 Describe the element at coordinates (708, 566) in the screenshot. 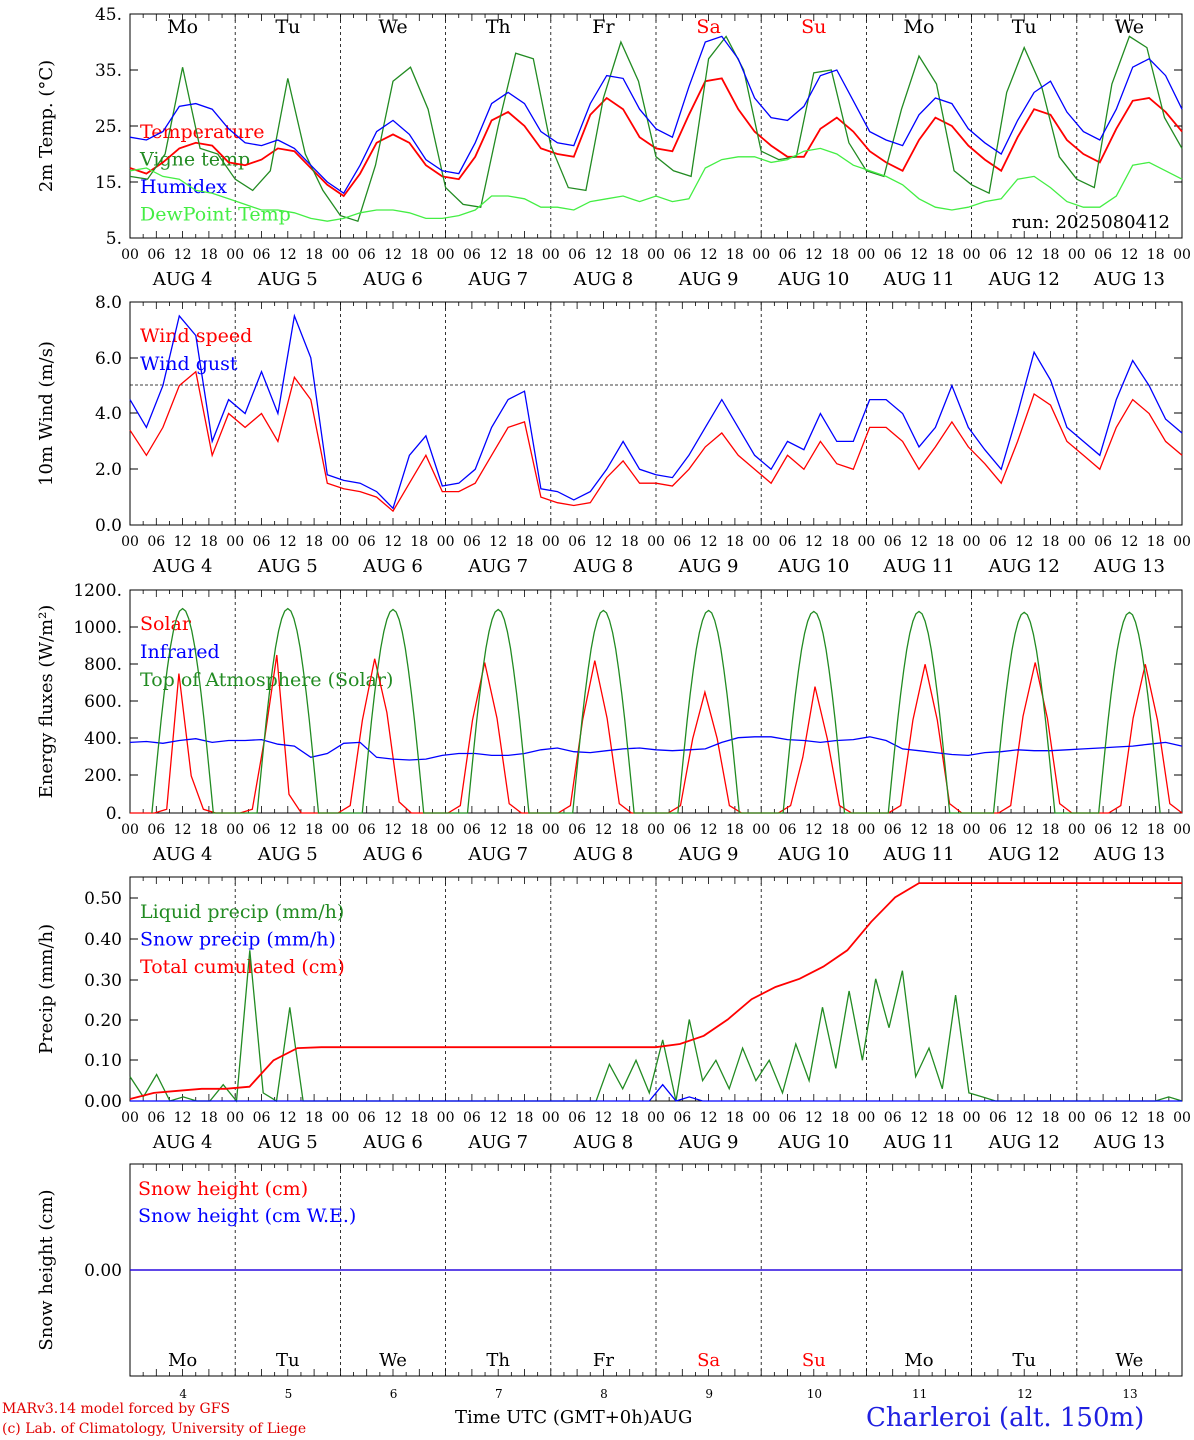

I see `date-label: AUG 9` at that location.